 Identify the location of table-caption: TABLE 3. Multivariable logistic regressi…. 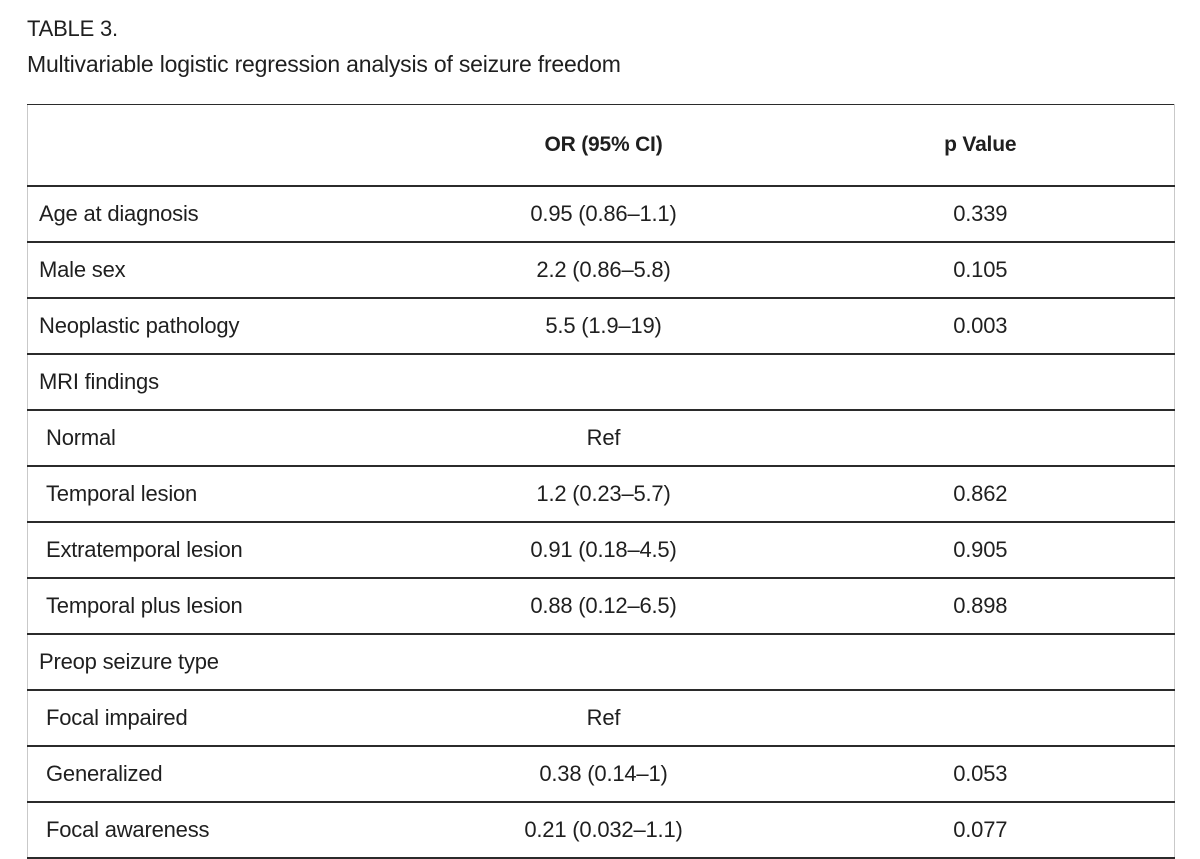
(600, 41).